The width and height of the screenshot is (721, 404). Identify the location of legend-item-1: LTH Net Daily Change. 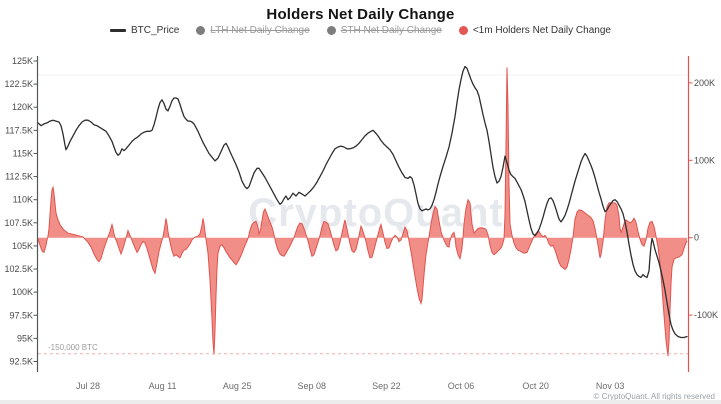
(253, 30).